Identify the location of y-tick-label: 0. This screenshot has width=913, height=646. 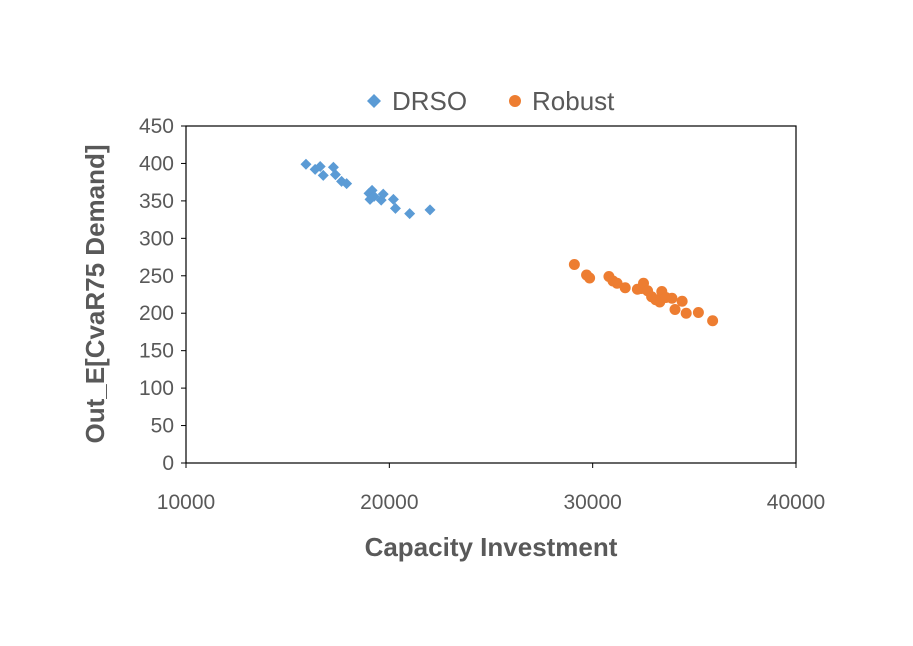
(168, 463).